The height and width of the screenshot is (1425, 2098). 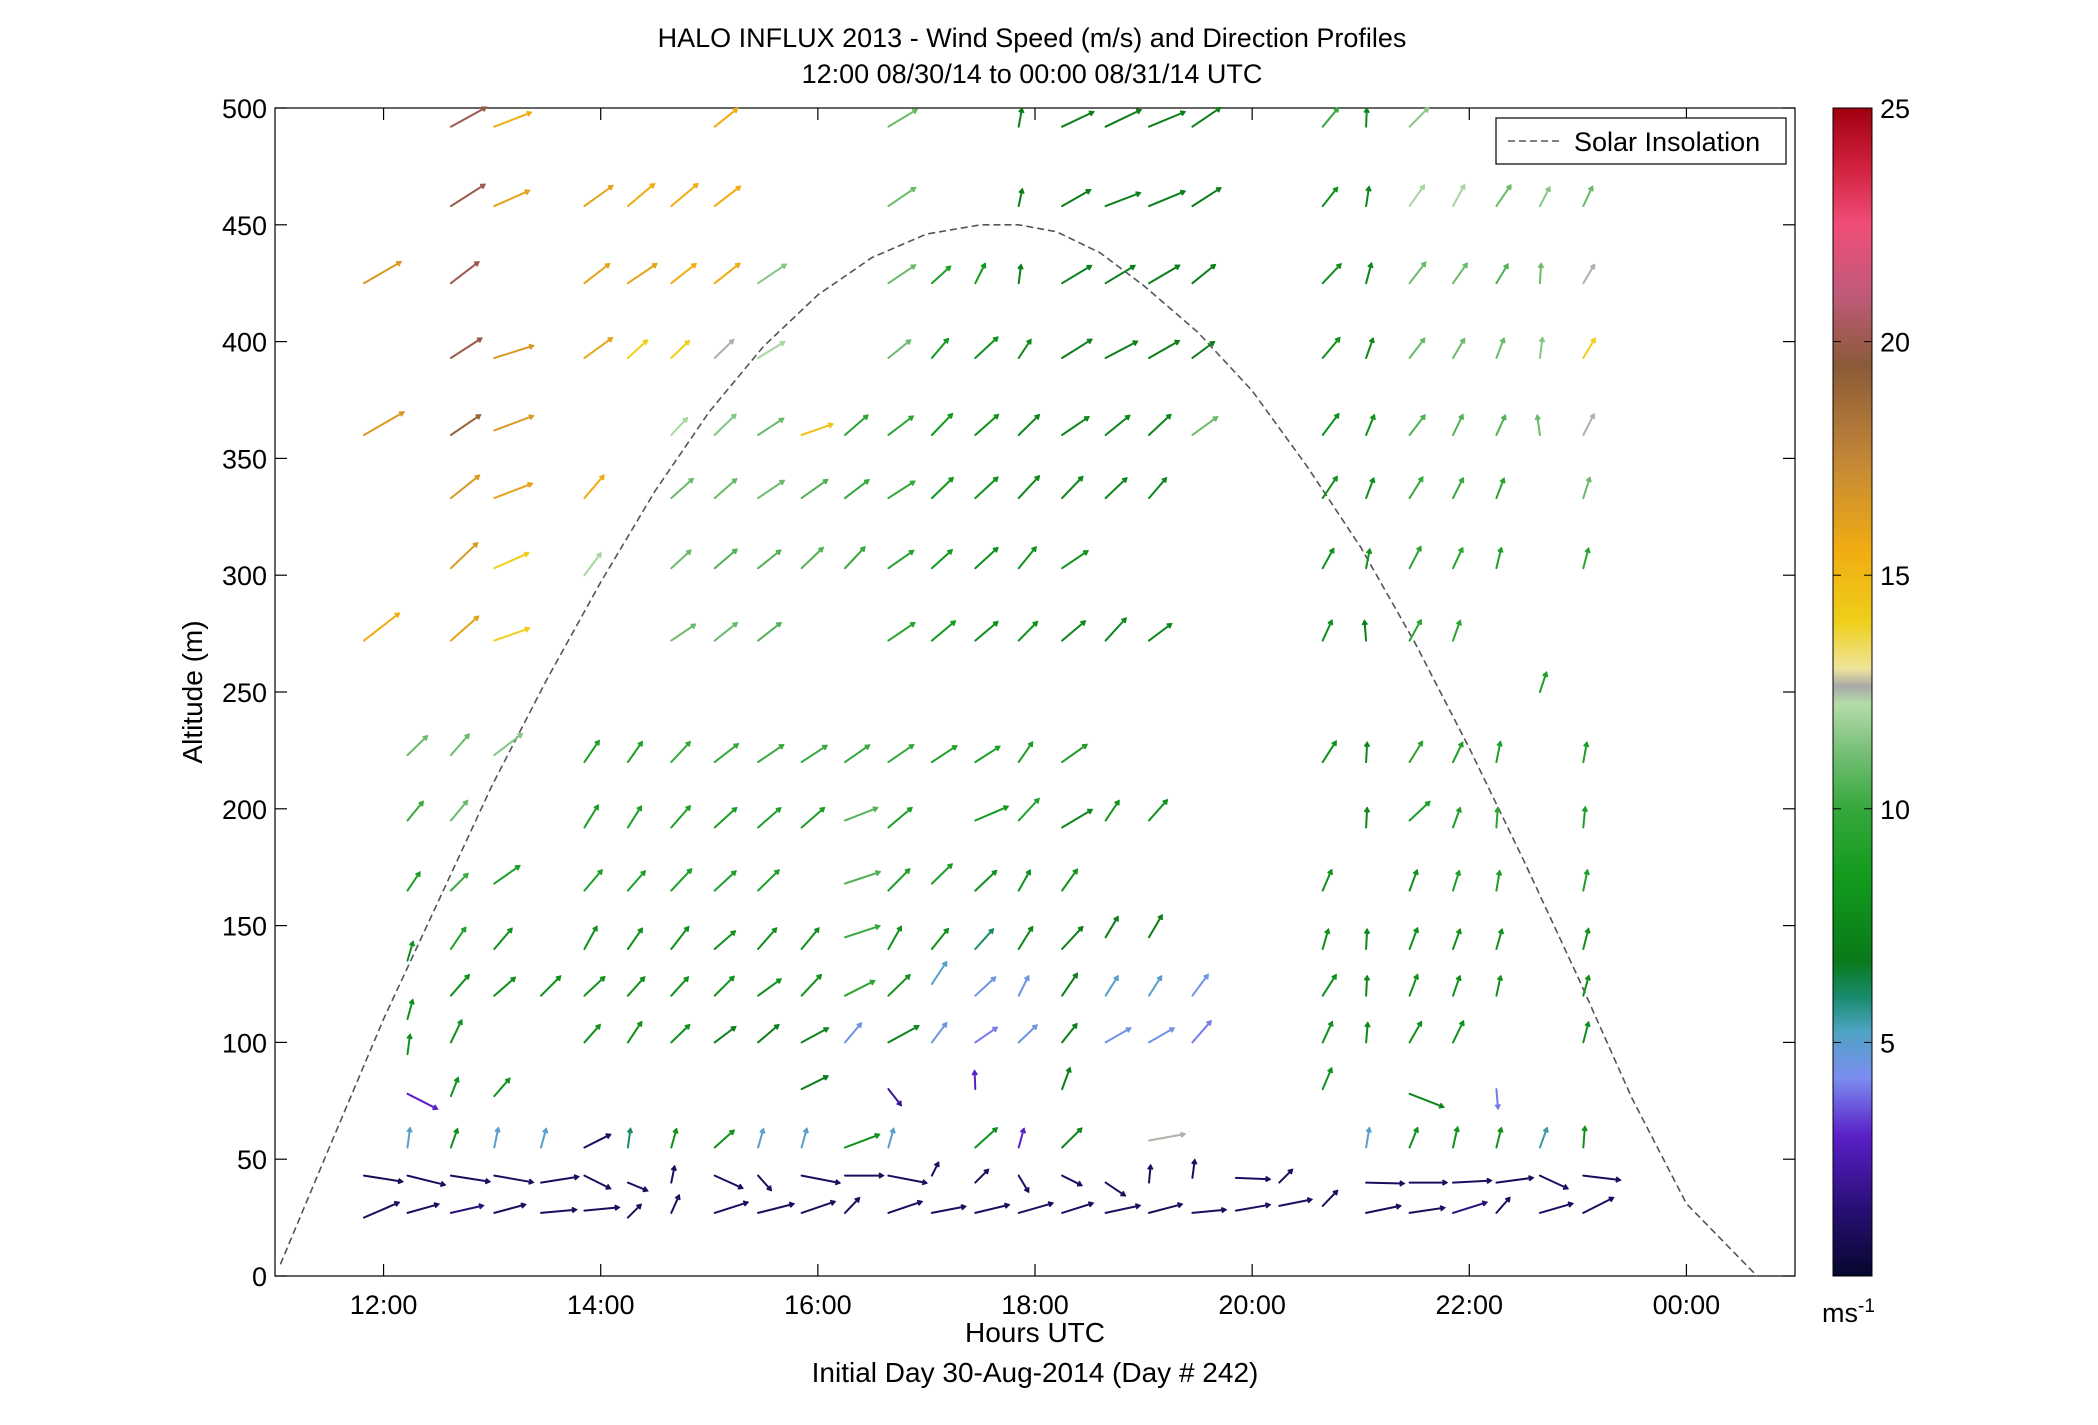 I want to click on y-tick-label: 300, so click(x=244, y=576).